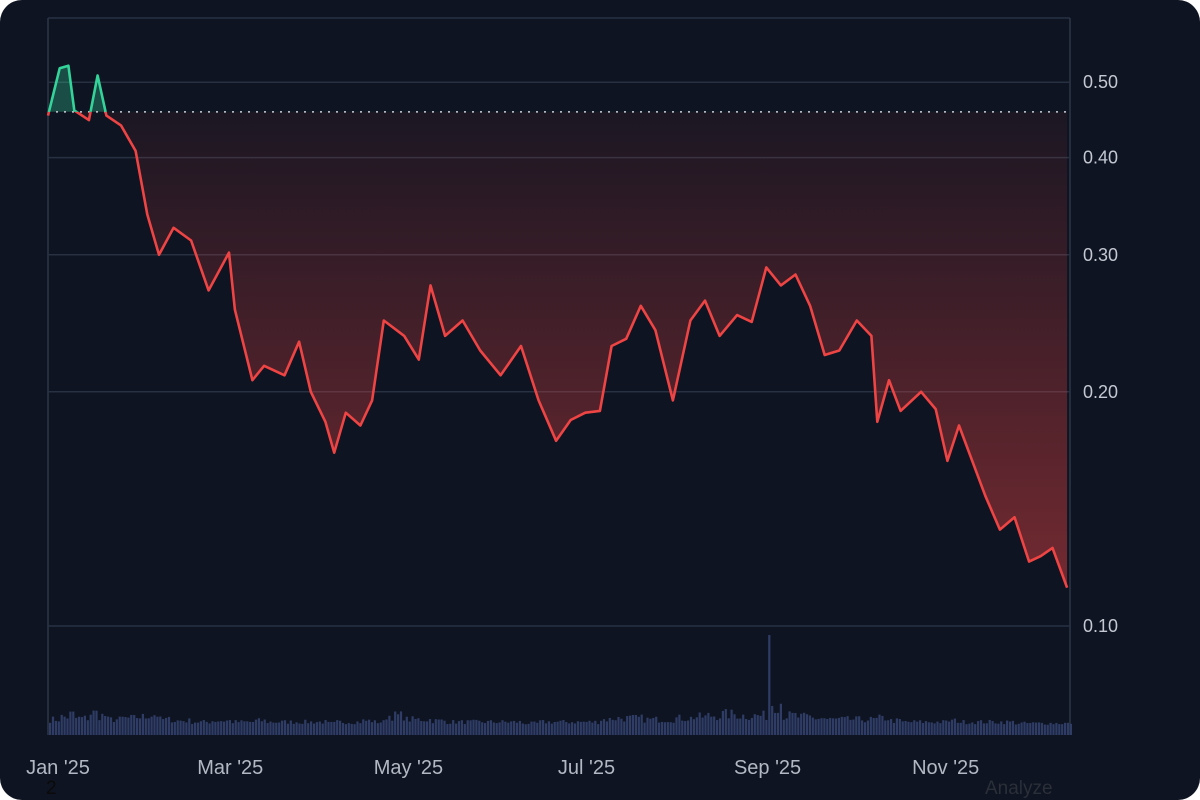 This screenshot has width=1200, height=800. What do you see at coordinates (1100, 354) in the screenshot?
I see `y-axis: 0.10 0.20 0.30 0.40 0.50` at bounding box center [1100, 354].